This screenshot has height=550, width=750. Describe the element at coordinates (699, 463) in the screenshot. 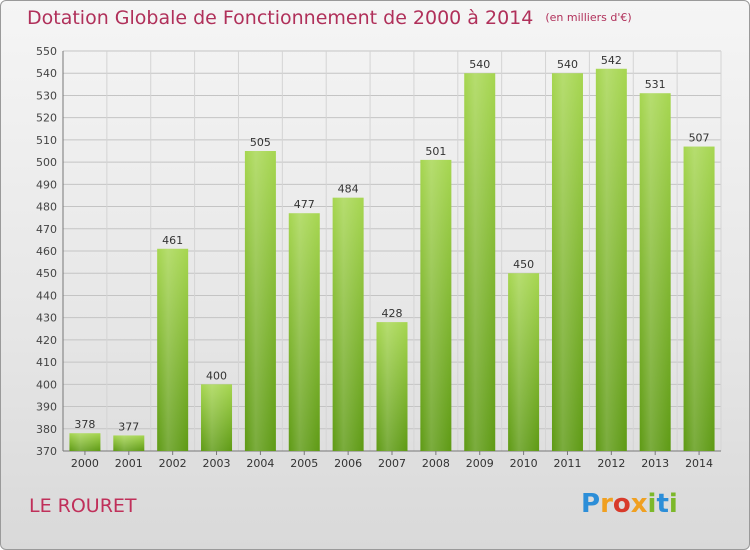

I see `x-tick-label: 2014` at that location.